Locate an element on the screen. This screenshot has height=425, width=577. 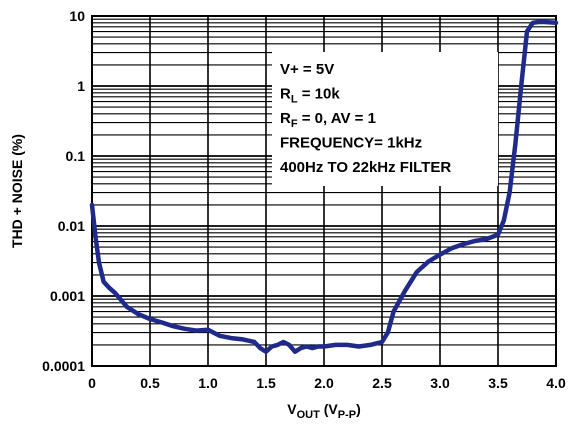
x-tick-label: 0.5 is located at coordinates (150, 383).